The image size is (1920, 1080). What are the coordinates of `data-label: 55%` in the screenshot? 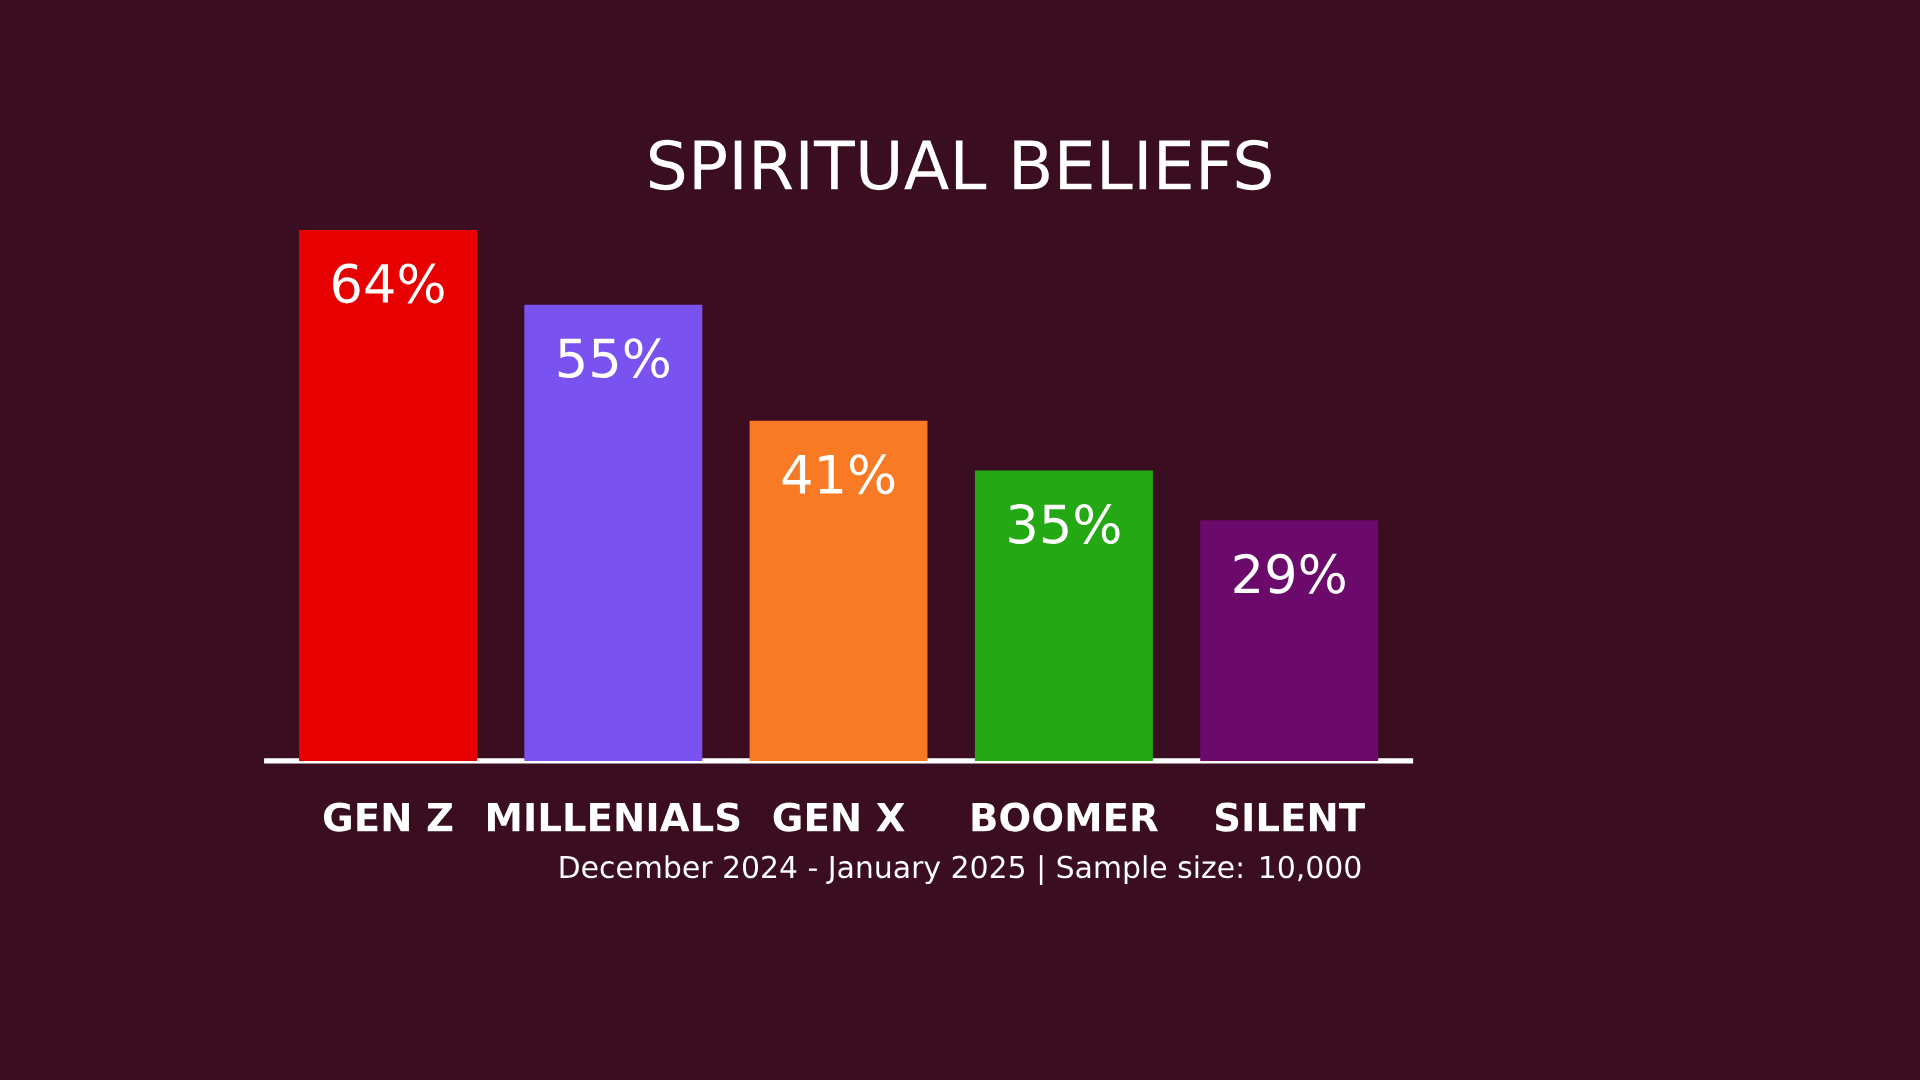 It's located at (613, 358).